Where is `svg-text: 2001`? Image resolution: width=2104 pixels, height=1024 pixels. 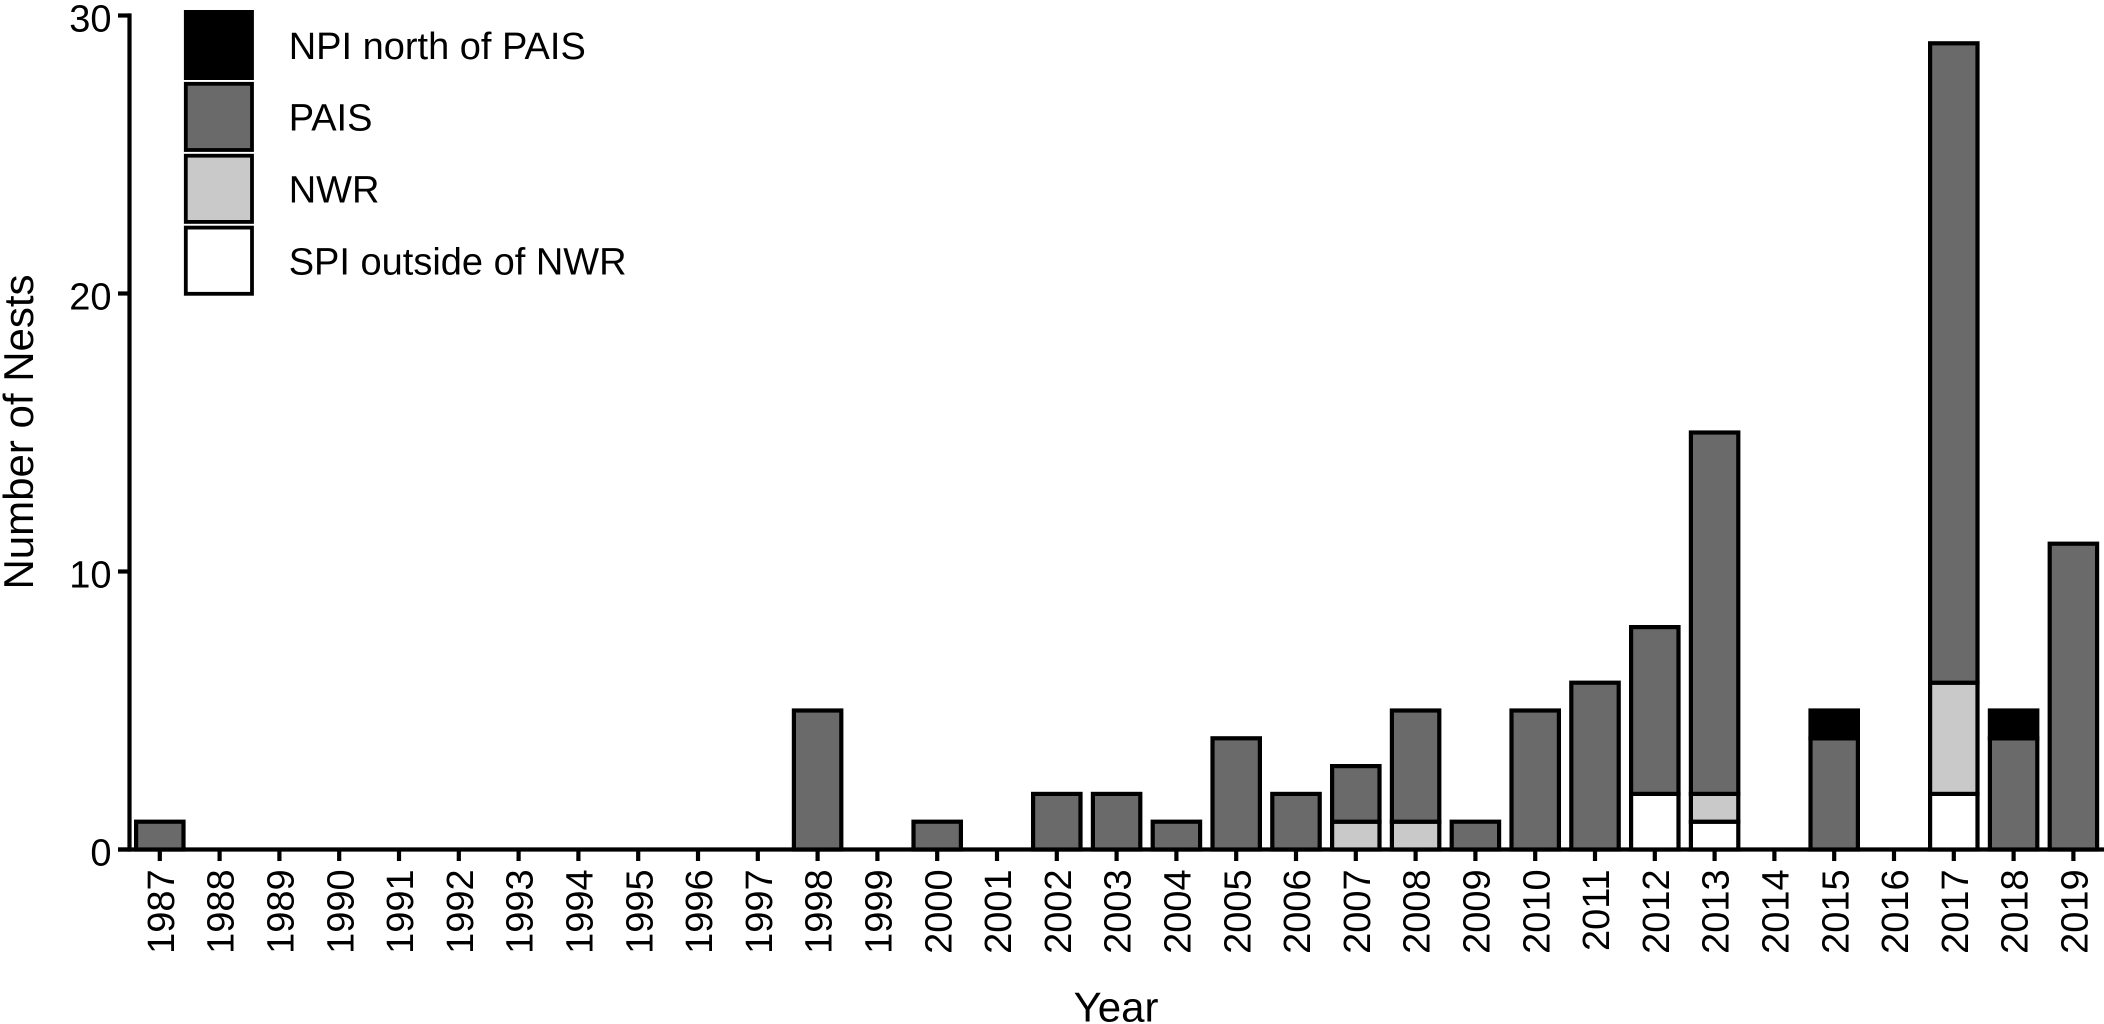
svg-text: 2001 is located at coordinates (999, 911).